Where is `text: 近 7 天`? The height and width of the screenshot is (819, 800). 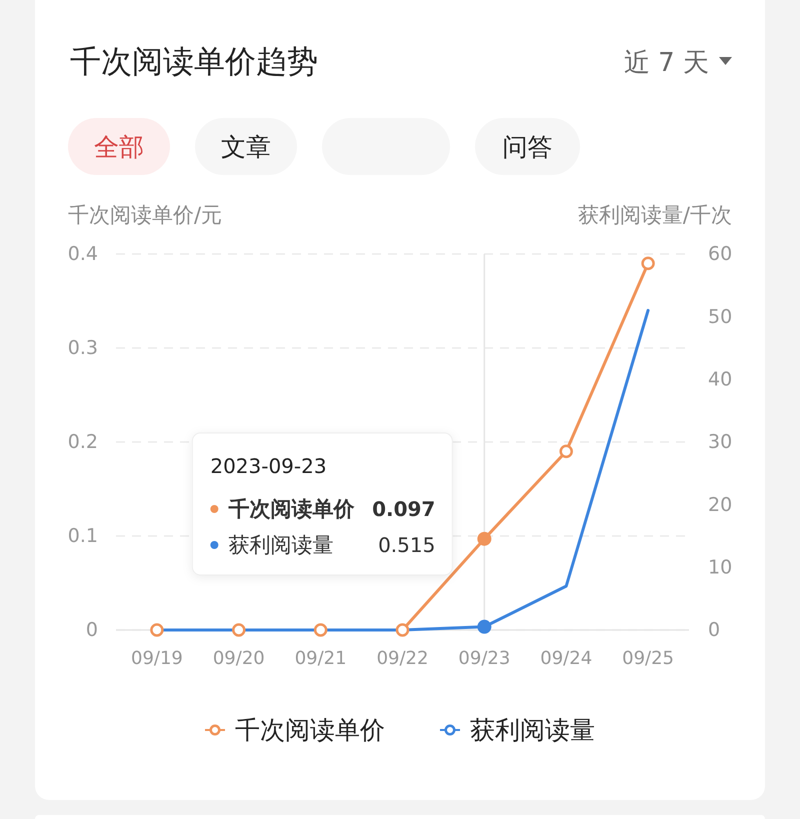 text: 近 7 天 is located at coordinates (666, 63).